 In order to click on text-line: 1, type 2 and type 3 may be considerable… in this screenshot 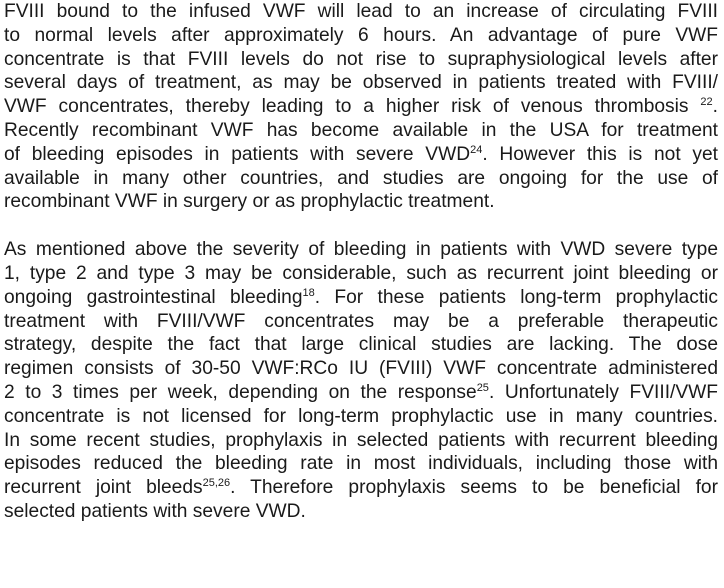, I will do `click(361, 274)`.